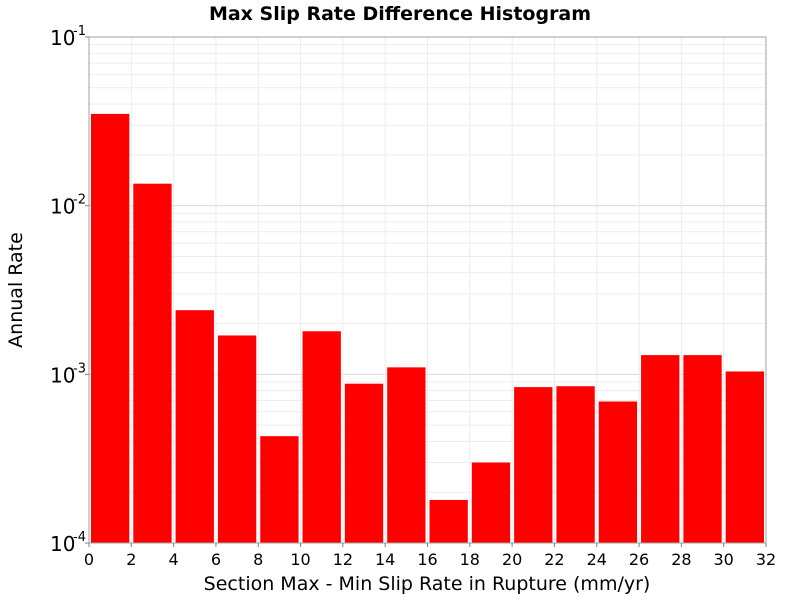 The width and height of the screenshot is (800, 600). Describe the element at coordinates (512, 559) in the screenshot. I see `x-tick-label: 20` at that location.